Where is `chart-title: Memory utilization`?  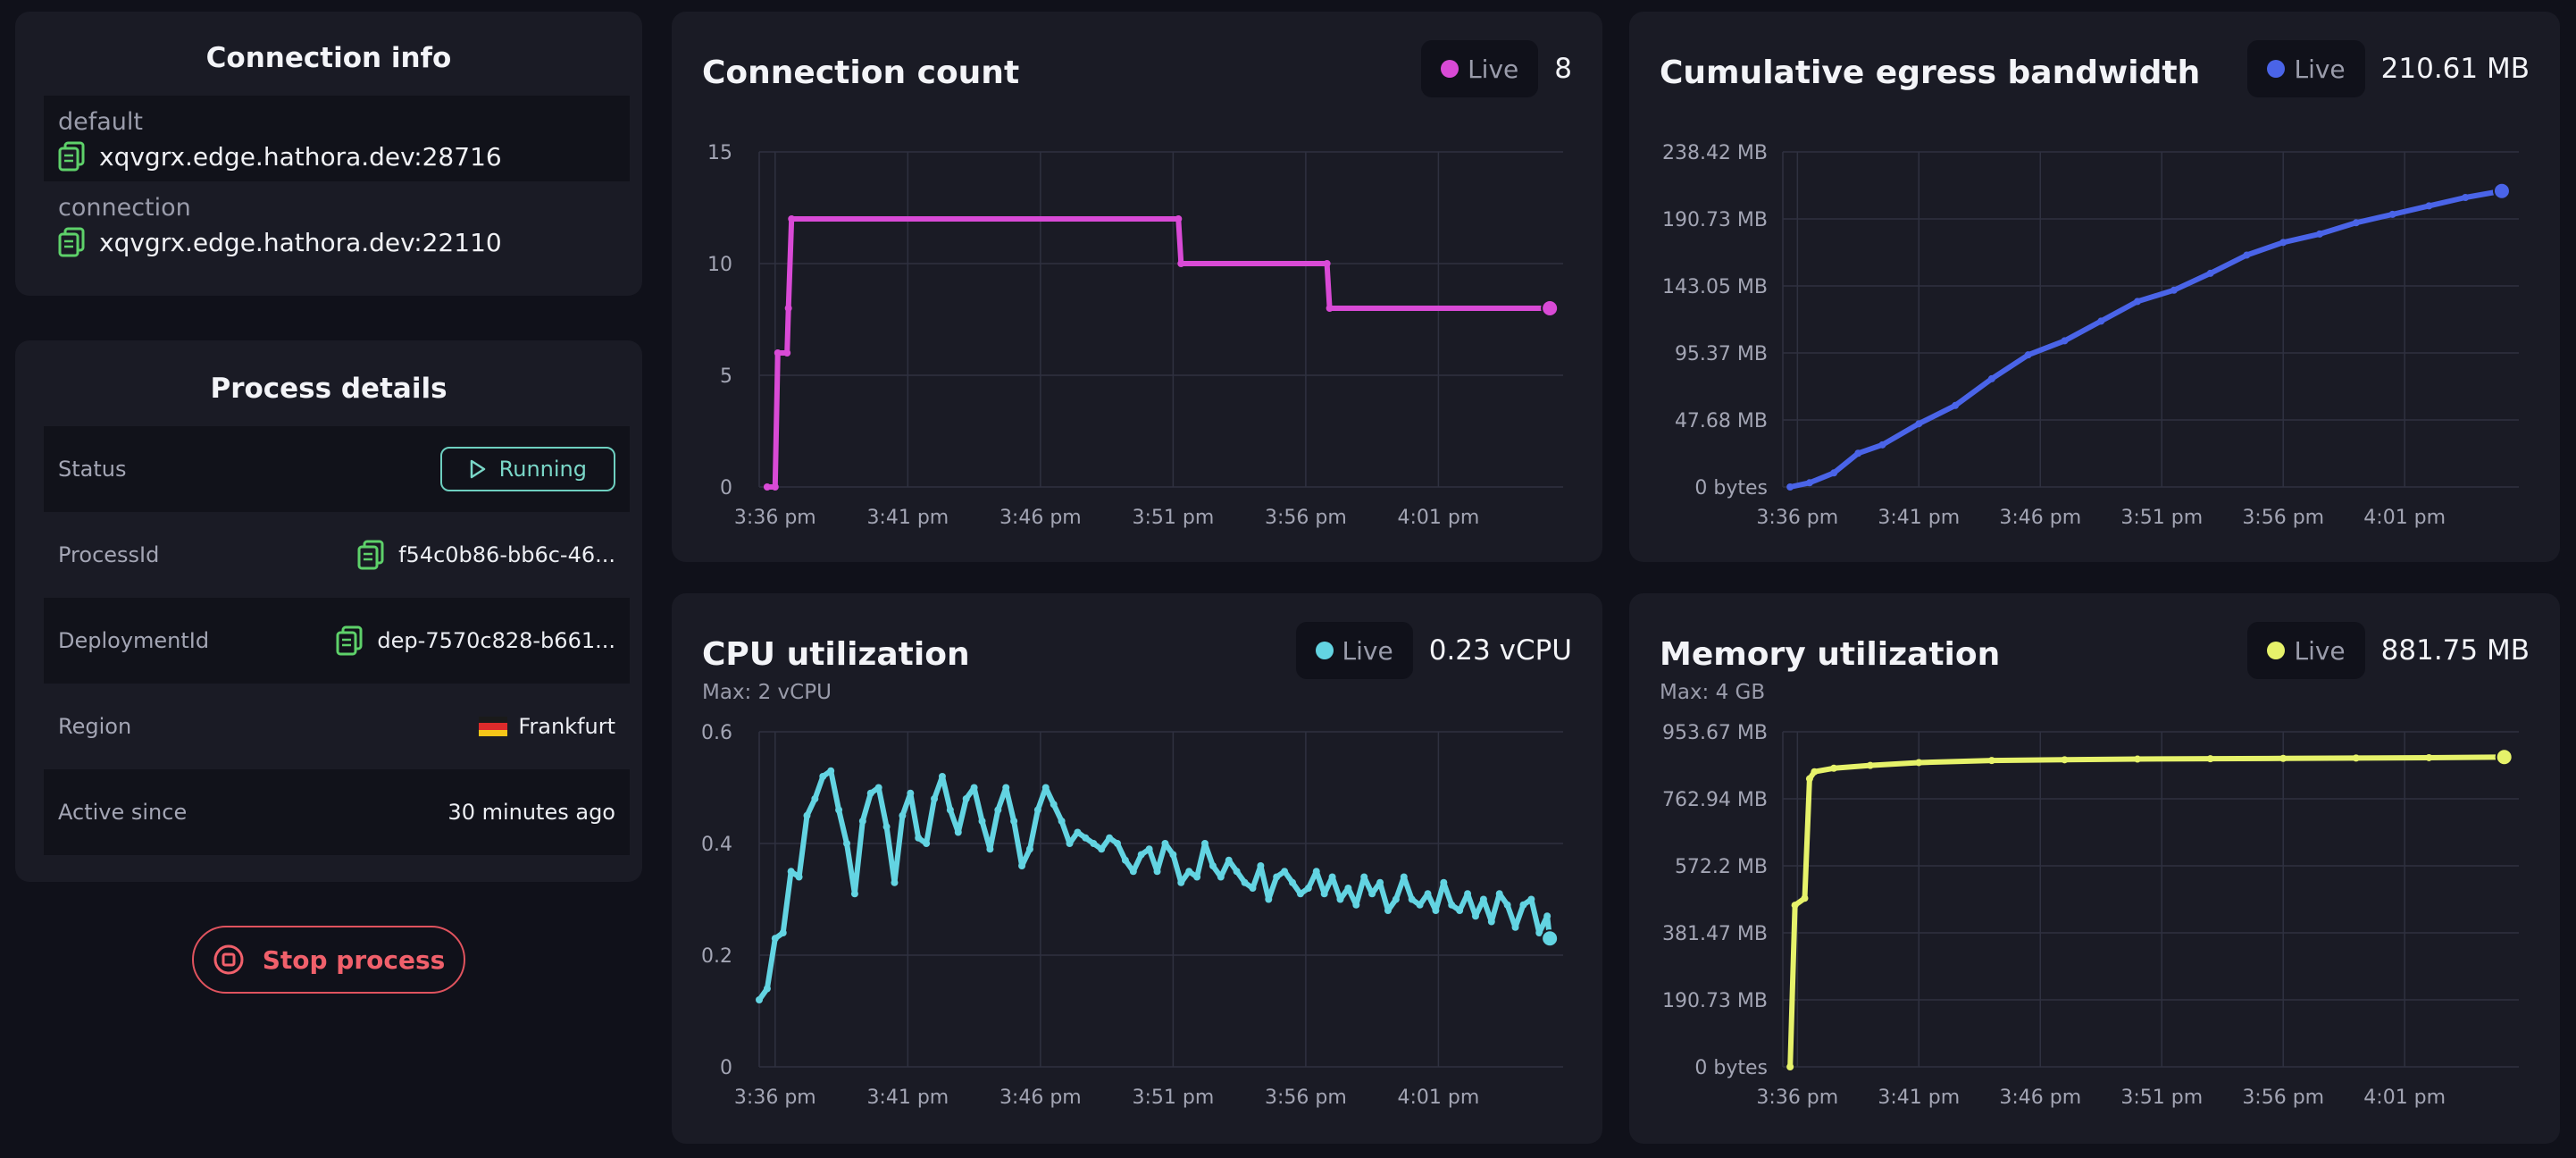 chart-title: Memory utilization is located at coordinates (1831, 654).